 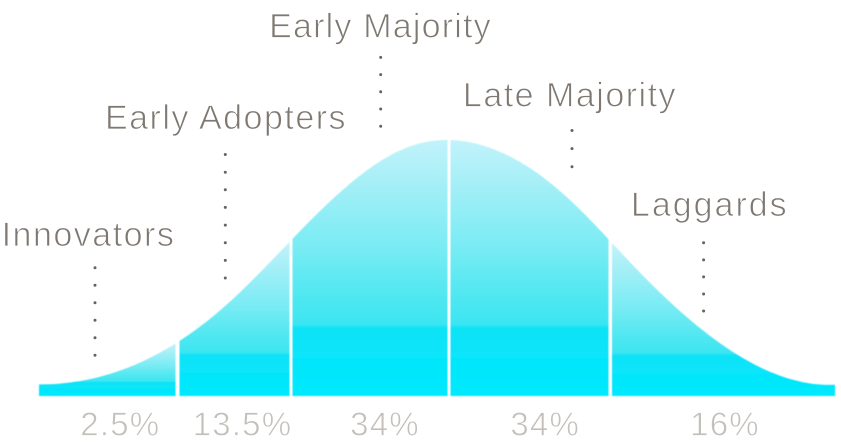 What do you see at coordinates (725, 423) in the screenshot?
I see `svg-text: 16%` at bounding box center [725, 423].